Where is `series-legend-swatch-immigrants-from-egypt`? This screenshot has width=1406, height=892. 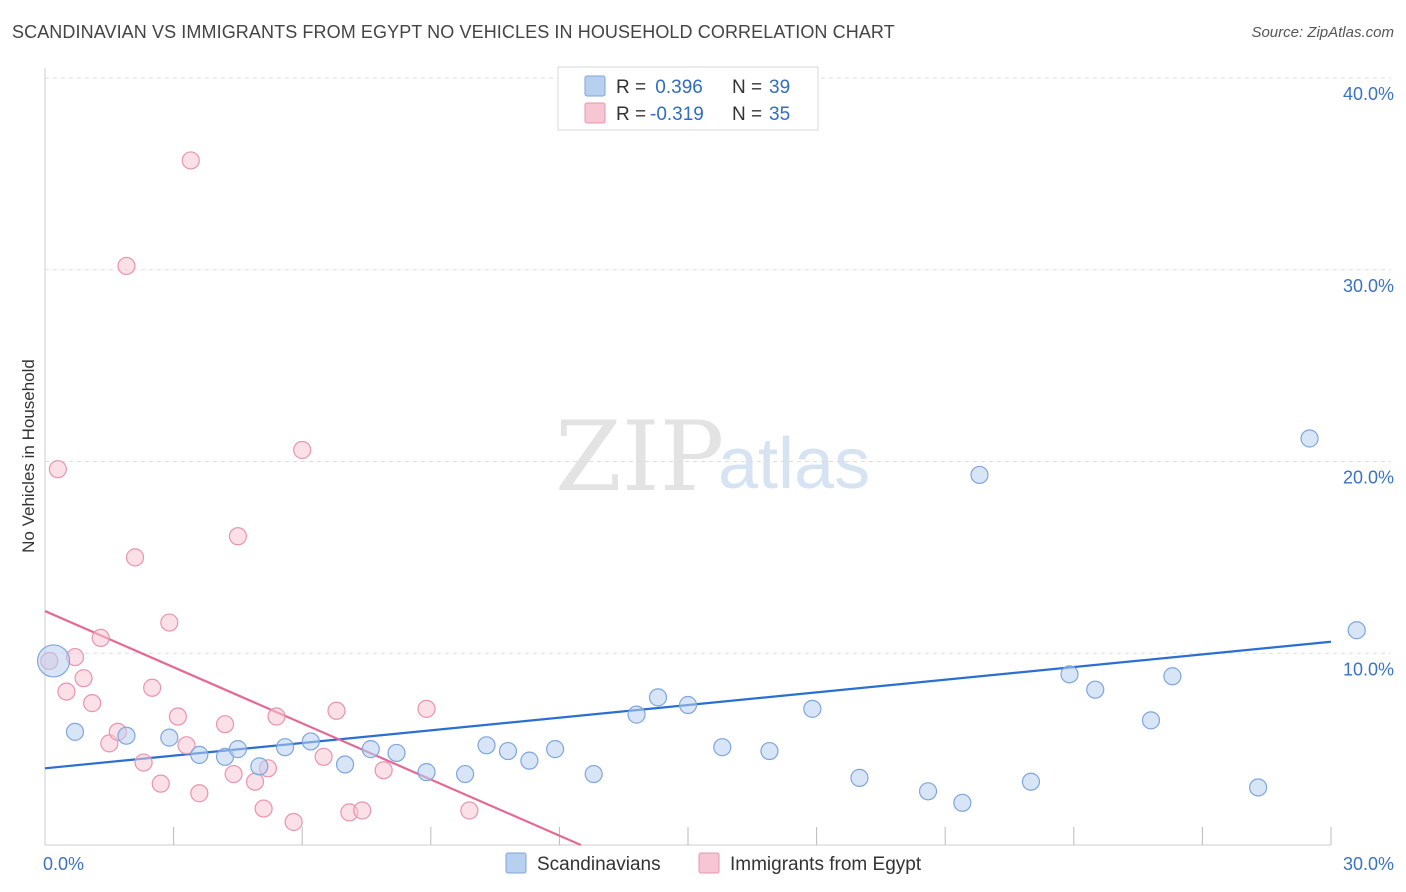 series-legend-swatch-immigrants-from-egypt is located at coordinates (709, 863).